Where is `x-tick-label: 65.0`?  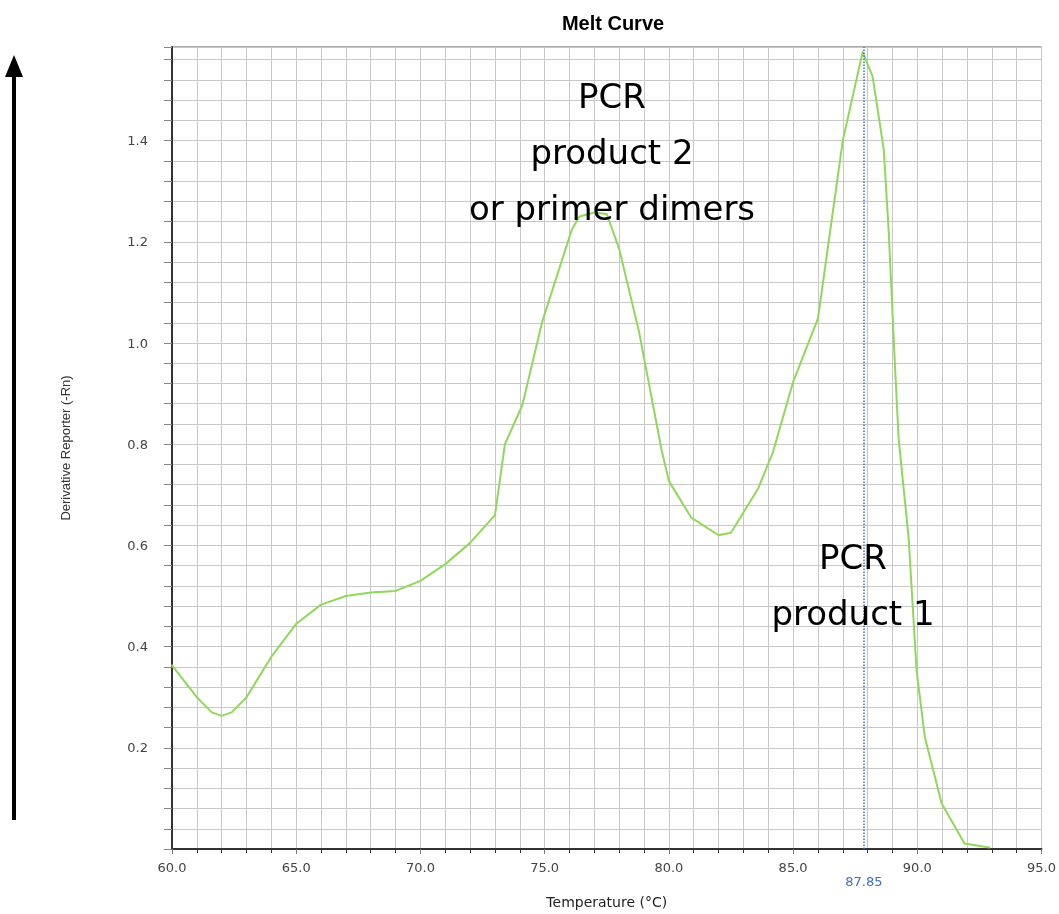
x-tick-label: 65.0 is located at coordinates (296, 867).